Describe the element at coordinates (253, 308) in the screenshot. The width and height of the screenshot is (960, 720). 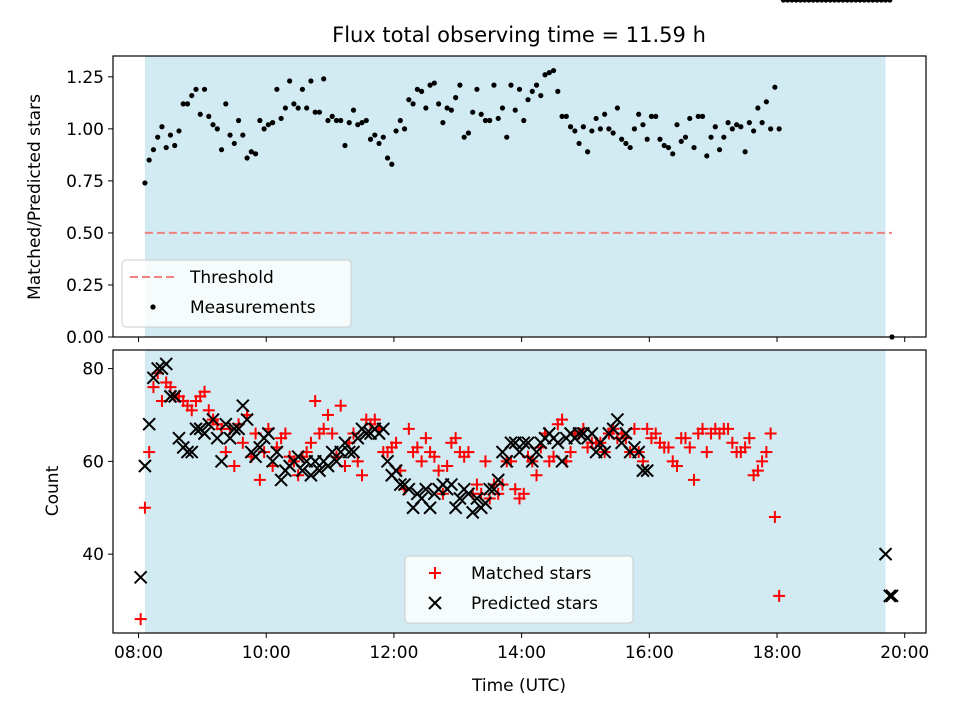
I see `measurements-legend-label: Measurements` at that location.